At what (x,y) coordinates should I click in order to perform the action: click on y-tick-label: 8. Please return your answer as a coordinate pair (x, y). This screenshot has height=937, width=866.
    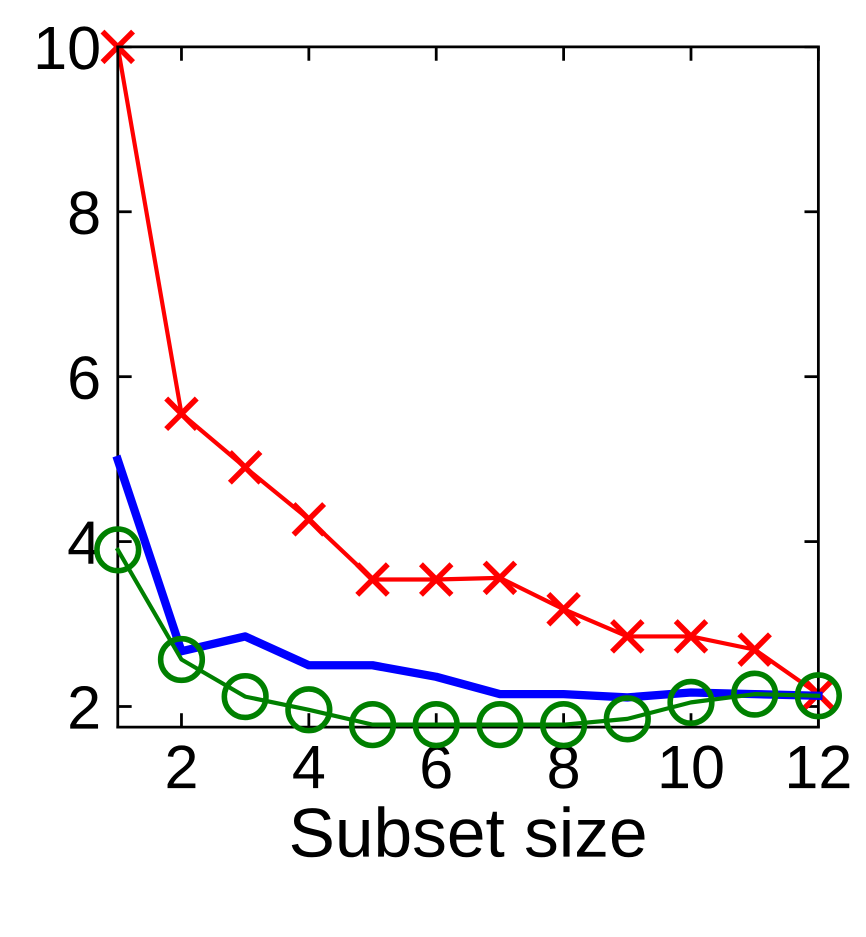
    Looking at the image, I should click on (84, 213).